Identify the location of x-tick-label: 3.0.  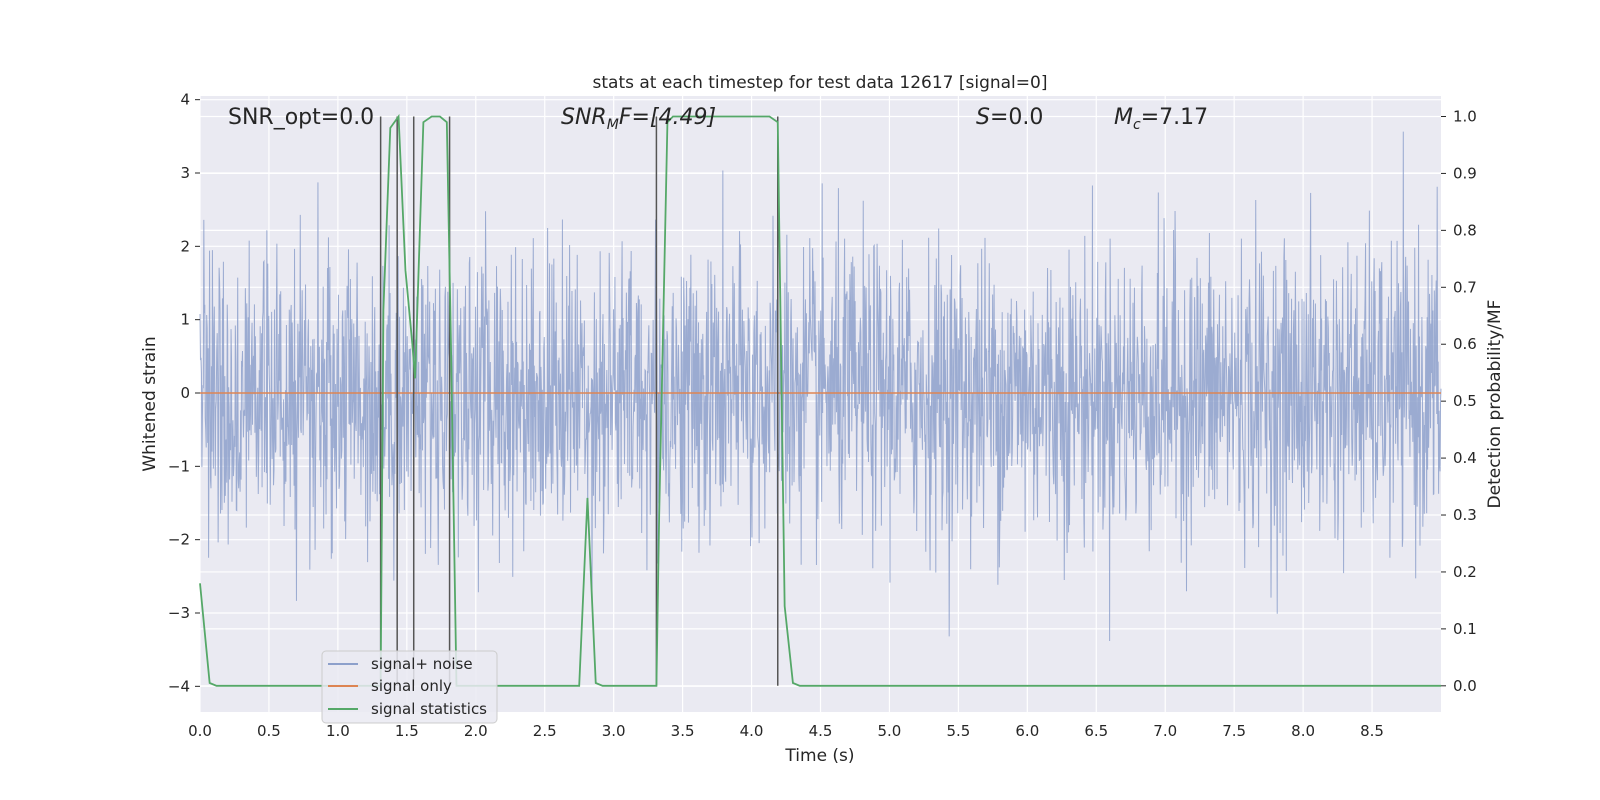
(614, 731).